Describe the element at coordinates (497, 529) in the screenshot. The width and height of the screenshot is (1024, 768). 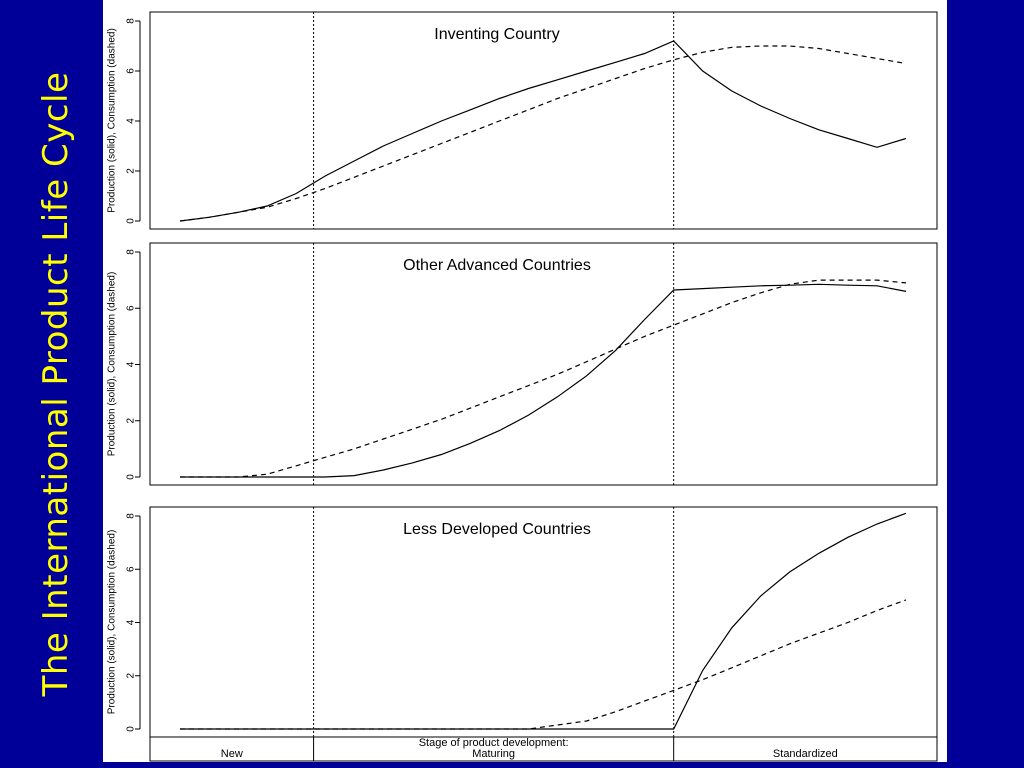
I see `panel-title: Less Developed Countries` at that location.